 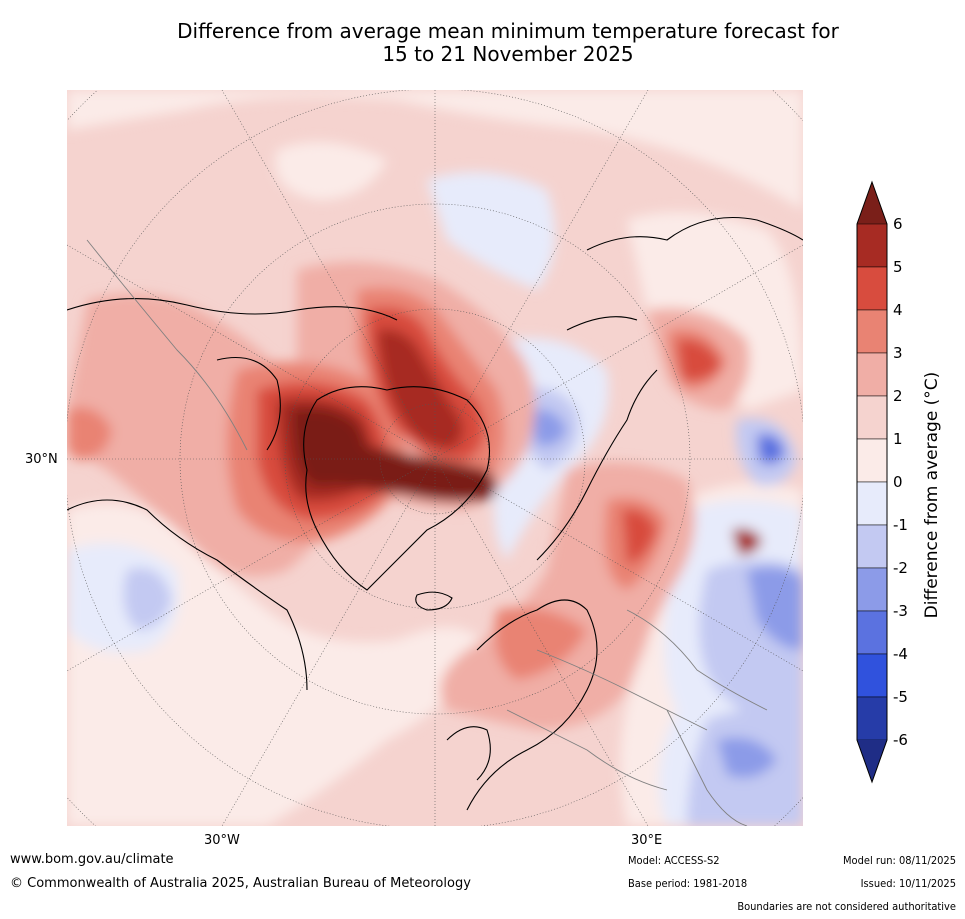 I want to click on colorbar-outline, so click(x=872, y=482).